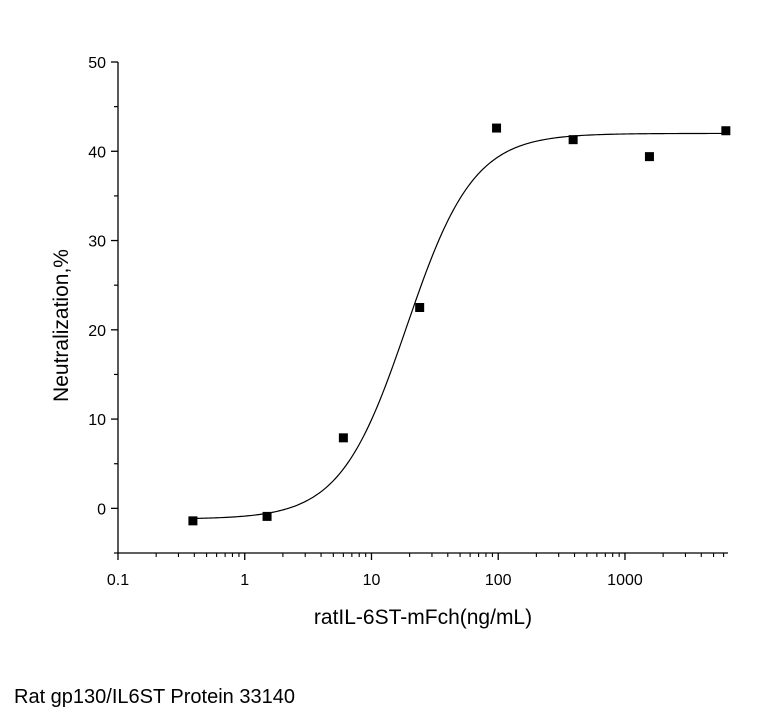  What do you see at coordinates (97, 152) in the screenshot?
I see `y-tick-label: 40` at bounding box center [97, 152].